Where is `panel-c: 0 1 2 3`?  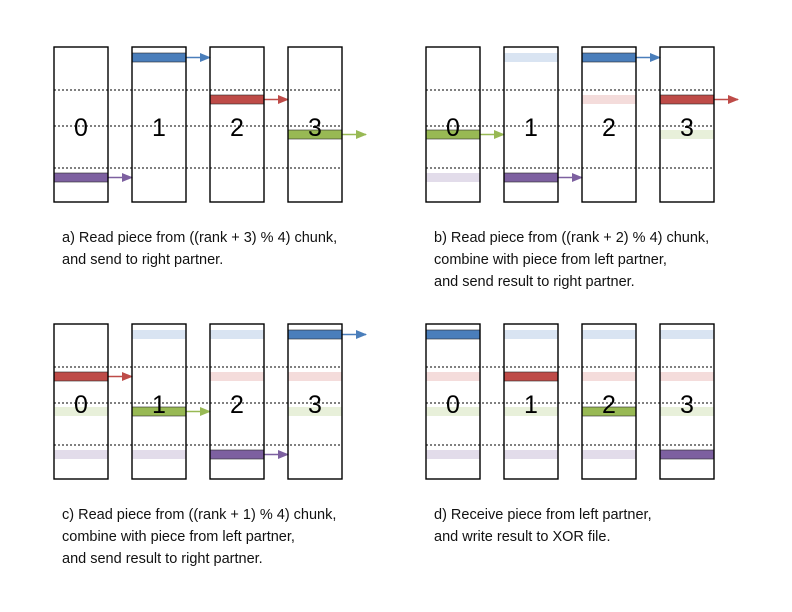 panel-c: 0 1 2 3 is located at coordinates (210, 401).